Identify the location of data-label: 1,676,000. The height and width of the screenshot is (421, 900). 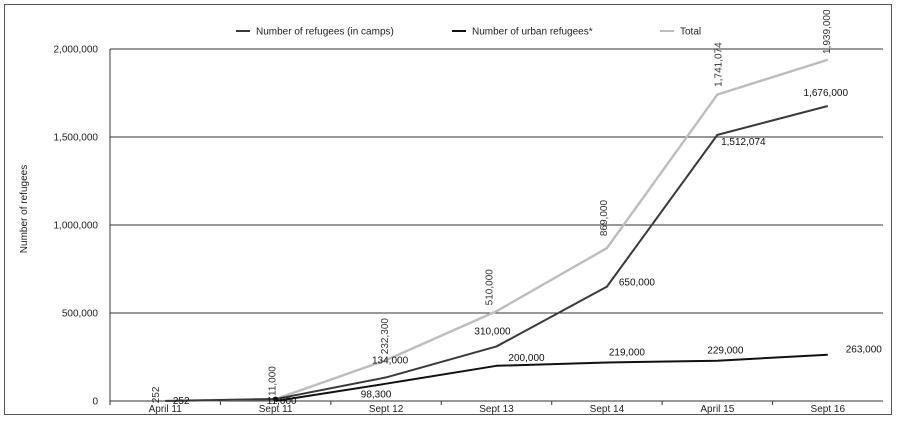
(826, 93).